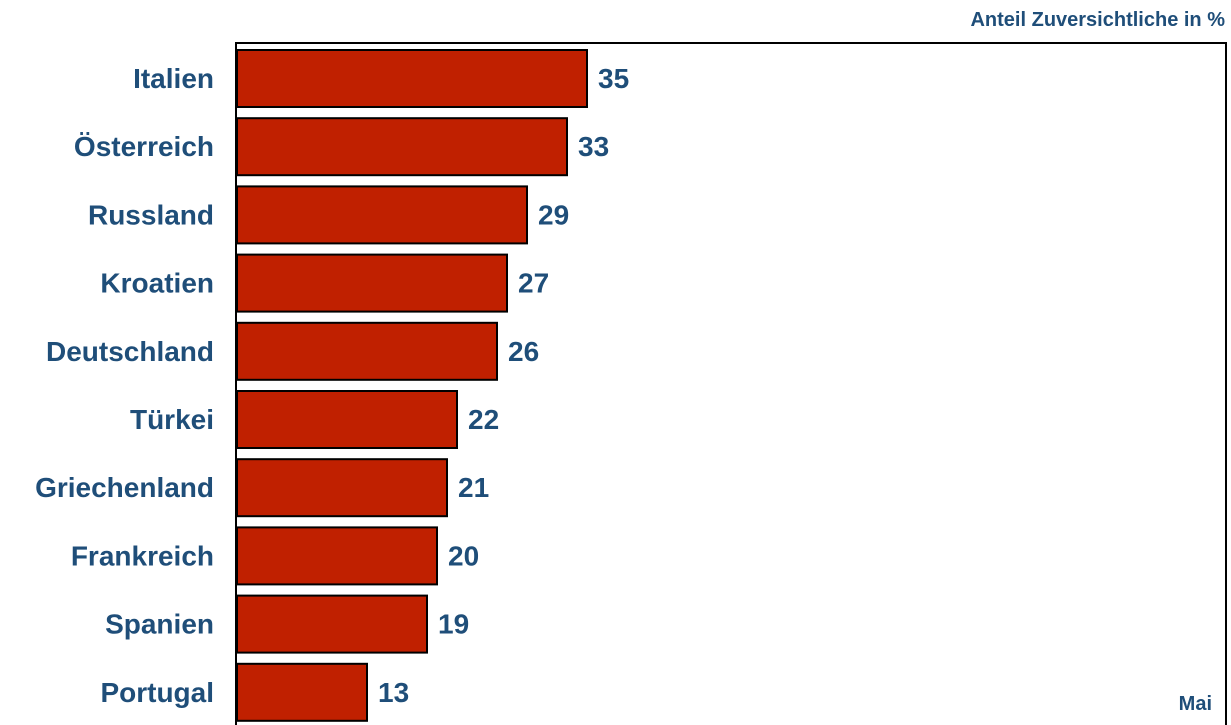 The height and width of the screenshot is (725, 1231). I want to click on value-label-griechenland: 21, so click(473, 487).